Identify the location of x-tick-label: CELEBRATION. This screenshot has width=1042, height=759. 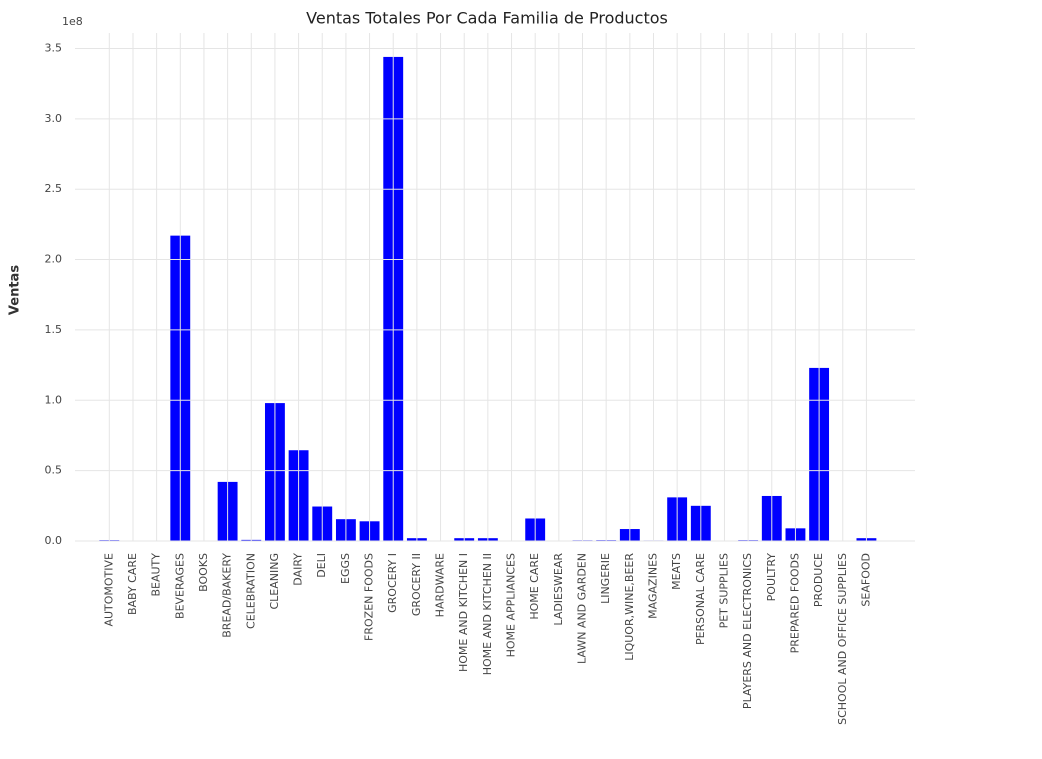
(250, 591).